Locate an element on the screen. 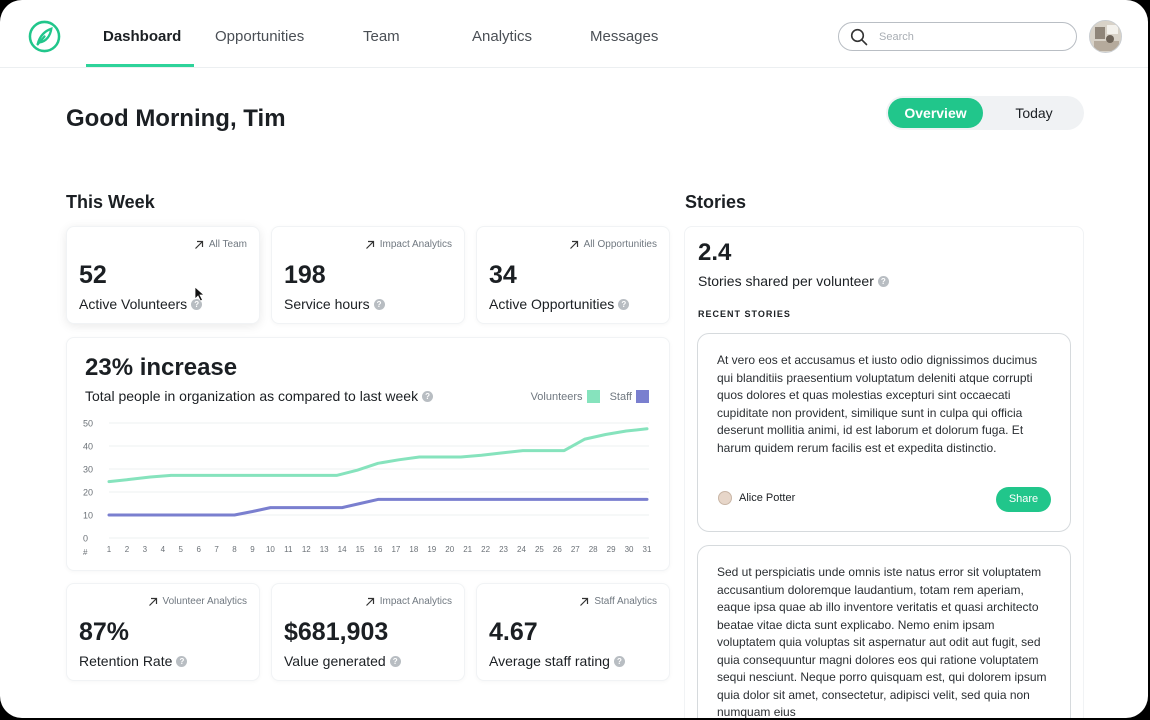 The height and width of the screenshot is (720, 1150). x-tick-label: 4 is located at coordinates (163, 549).